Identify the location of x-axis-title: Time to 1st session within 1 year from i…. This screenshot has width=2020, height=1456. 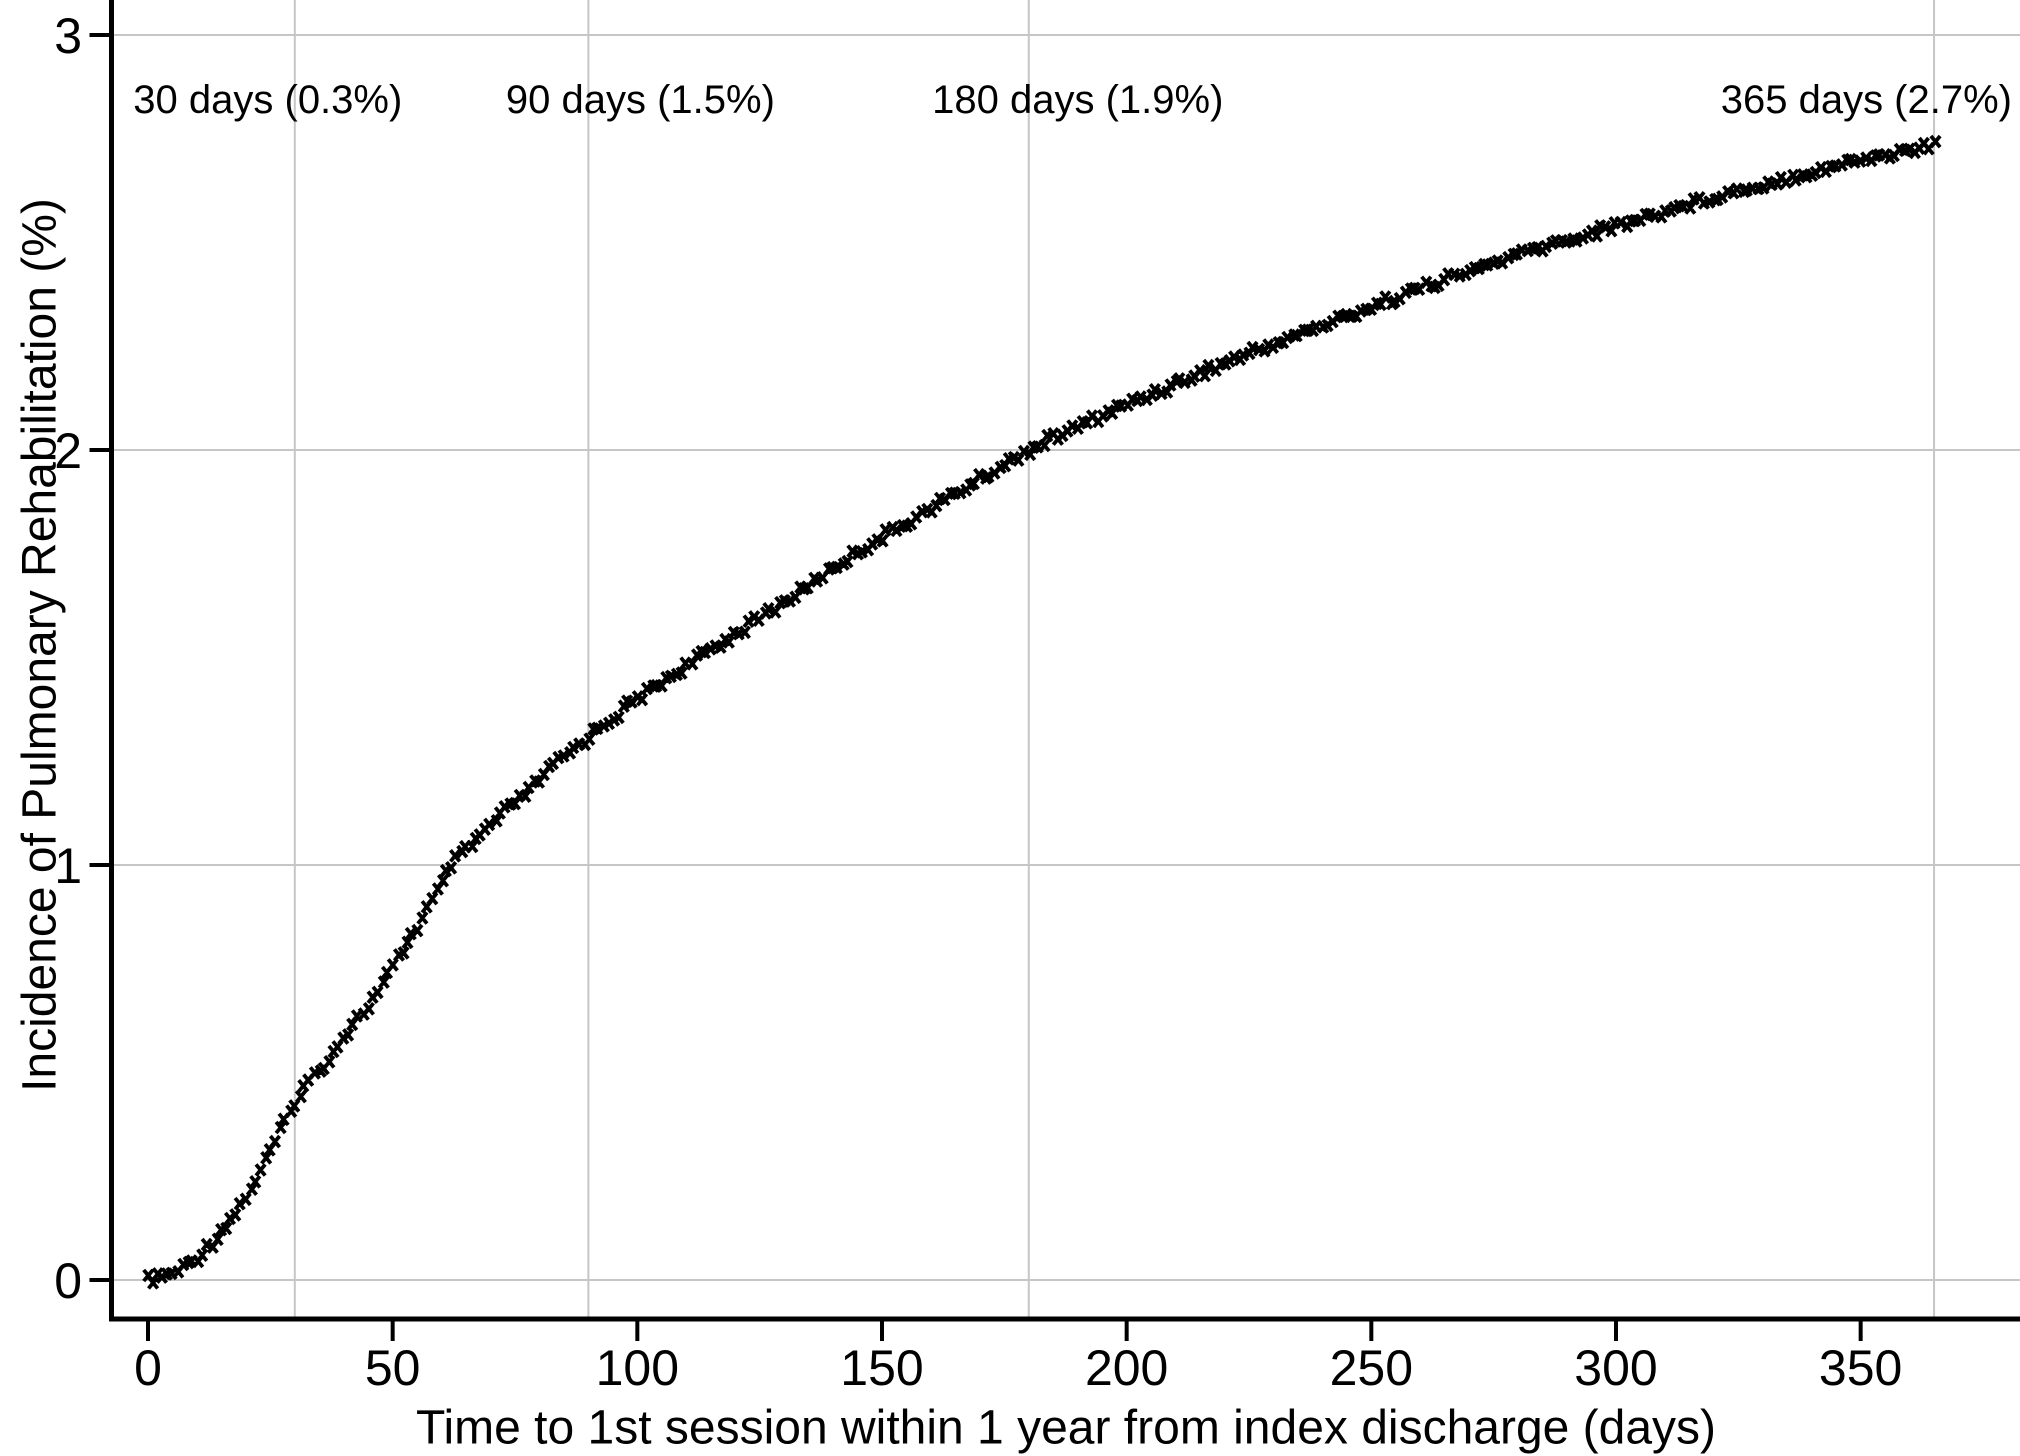
(1066, 1428).